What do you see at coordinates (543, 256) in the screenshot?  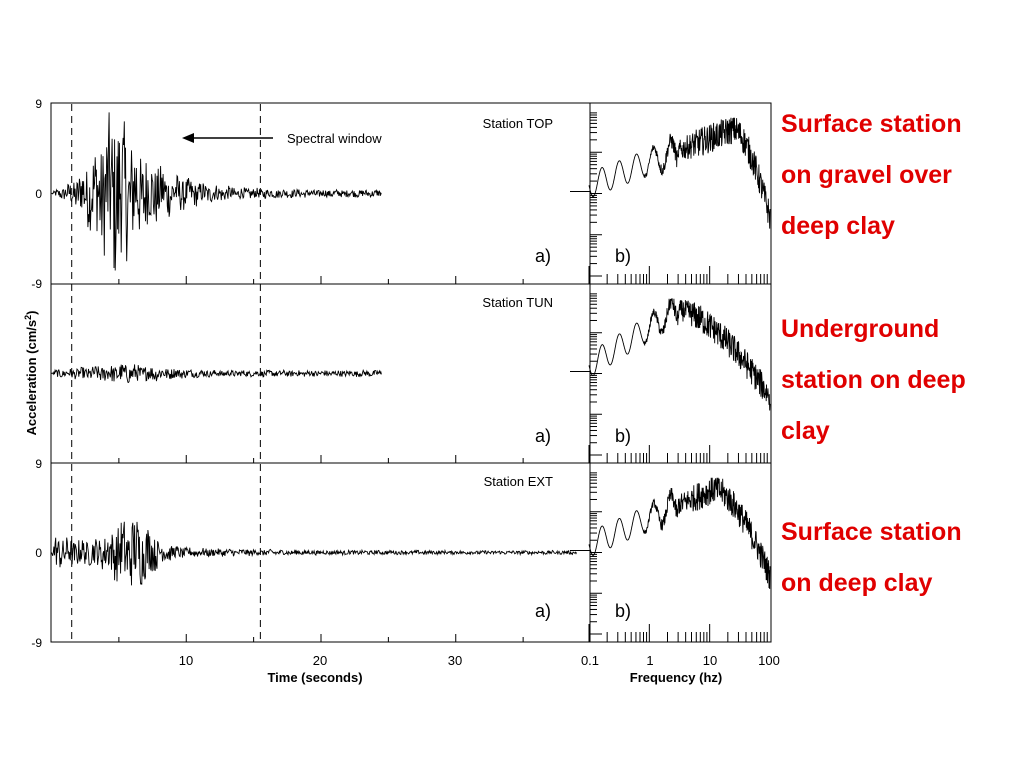 I see `panel-label-a-top: a)` at bounding box center [543, 256].